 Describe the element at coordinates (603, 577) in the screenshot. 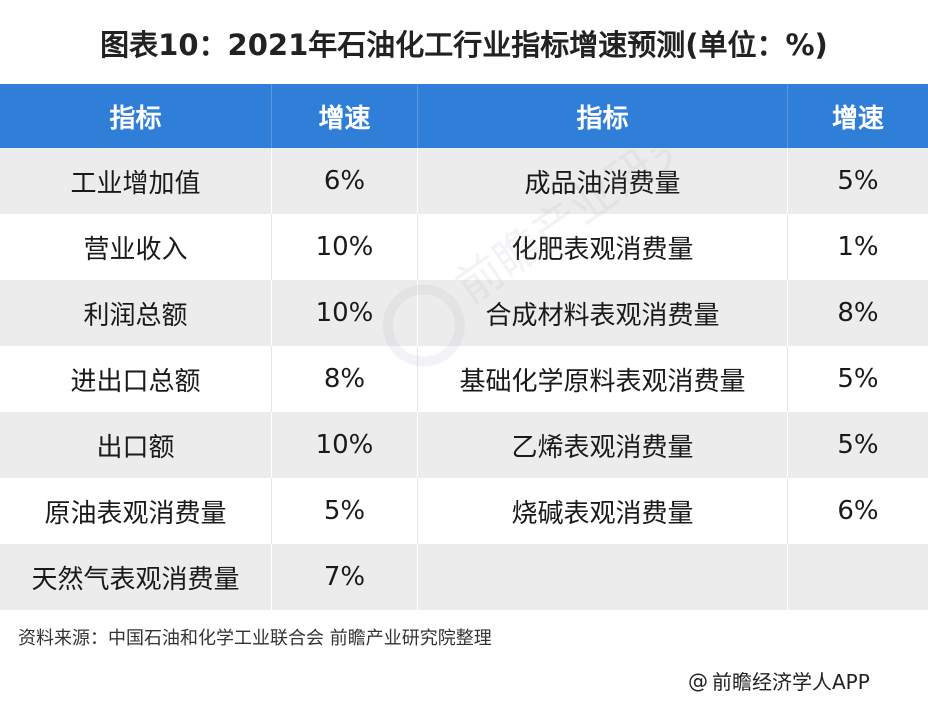

I see `indicator-cell` at that location.